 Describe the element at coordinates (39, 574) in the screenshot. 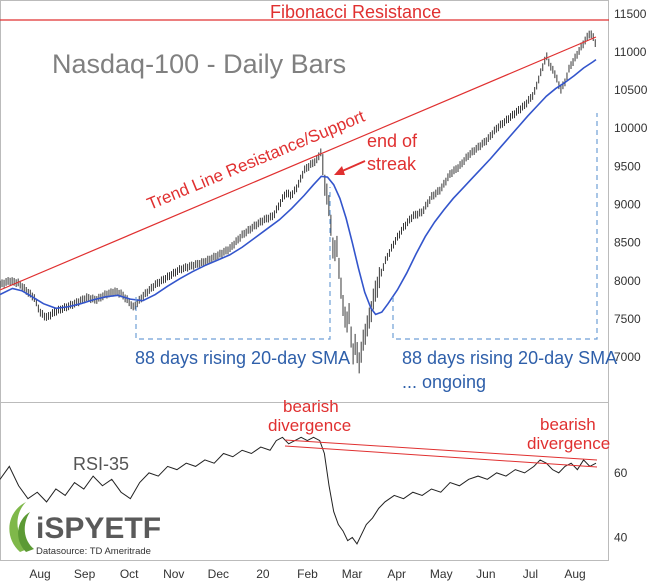

I see `x-tick-0: Aug` at that location.